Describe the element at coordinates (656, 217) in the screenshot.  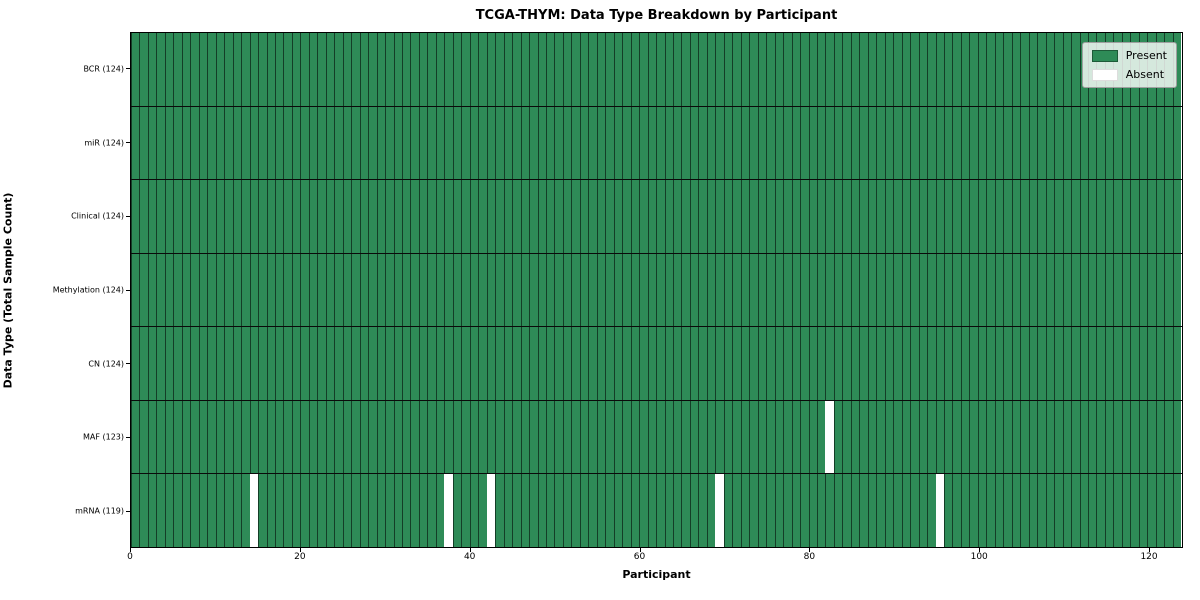
I see `heatmap-row-clinical` at that location.